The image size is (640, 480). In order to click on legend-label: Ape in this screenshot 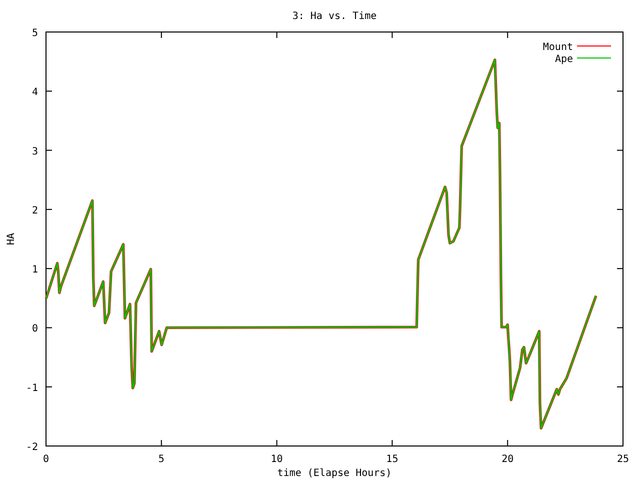, I will do `click(563, 59)`.